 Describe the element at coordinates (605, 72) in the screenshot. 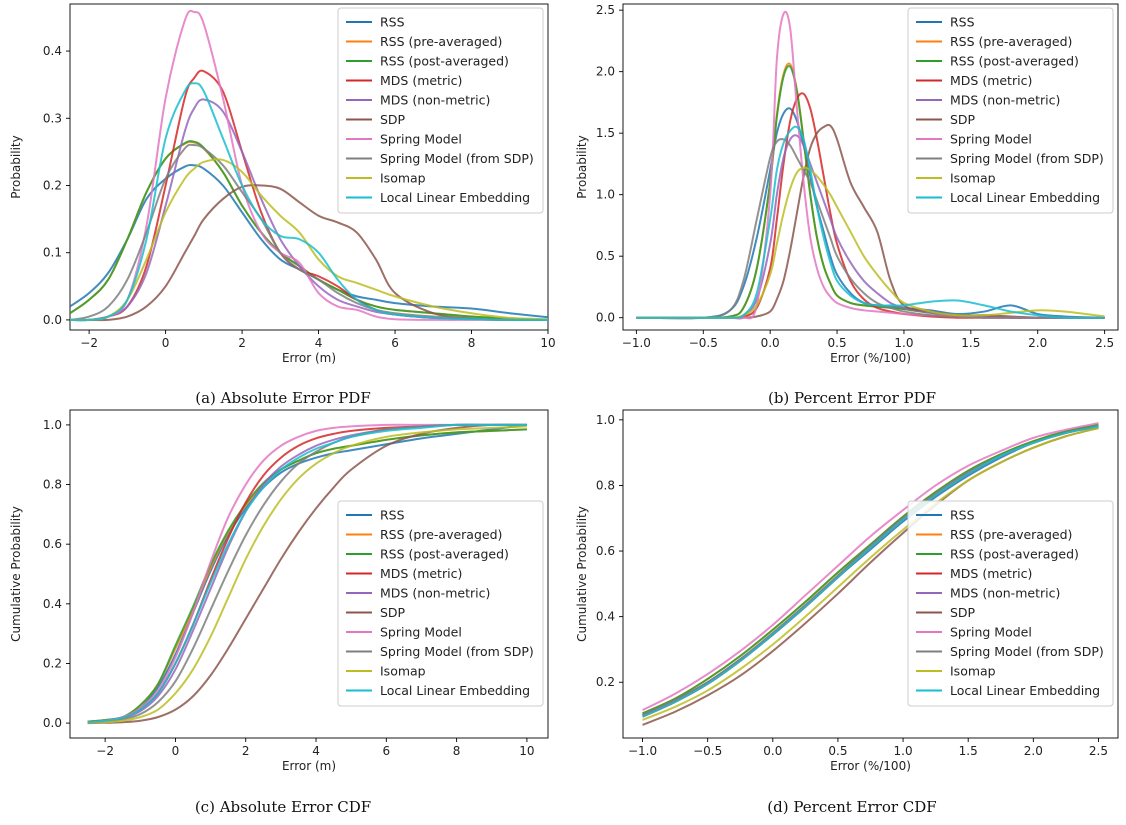

I see `y-tick-label: 2.0` at that location.